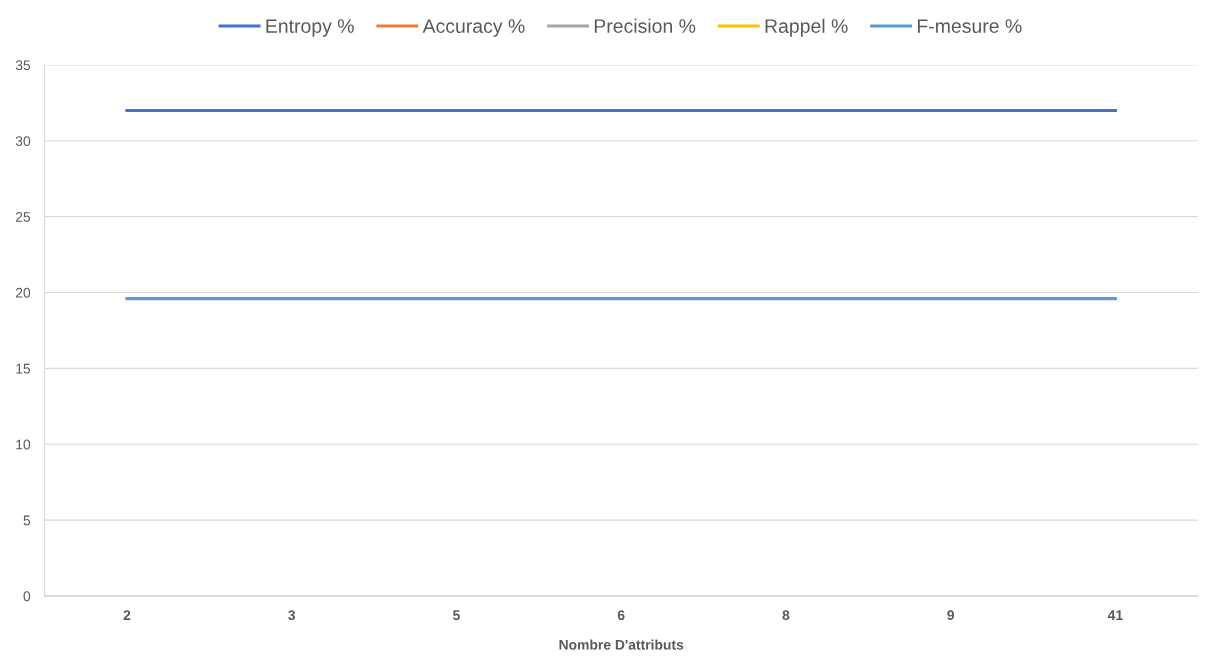 The height and width of the screenshot is (656, 1205). I want to click on y-tick-label: 10, so click(23, 444).